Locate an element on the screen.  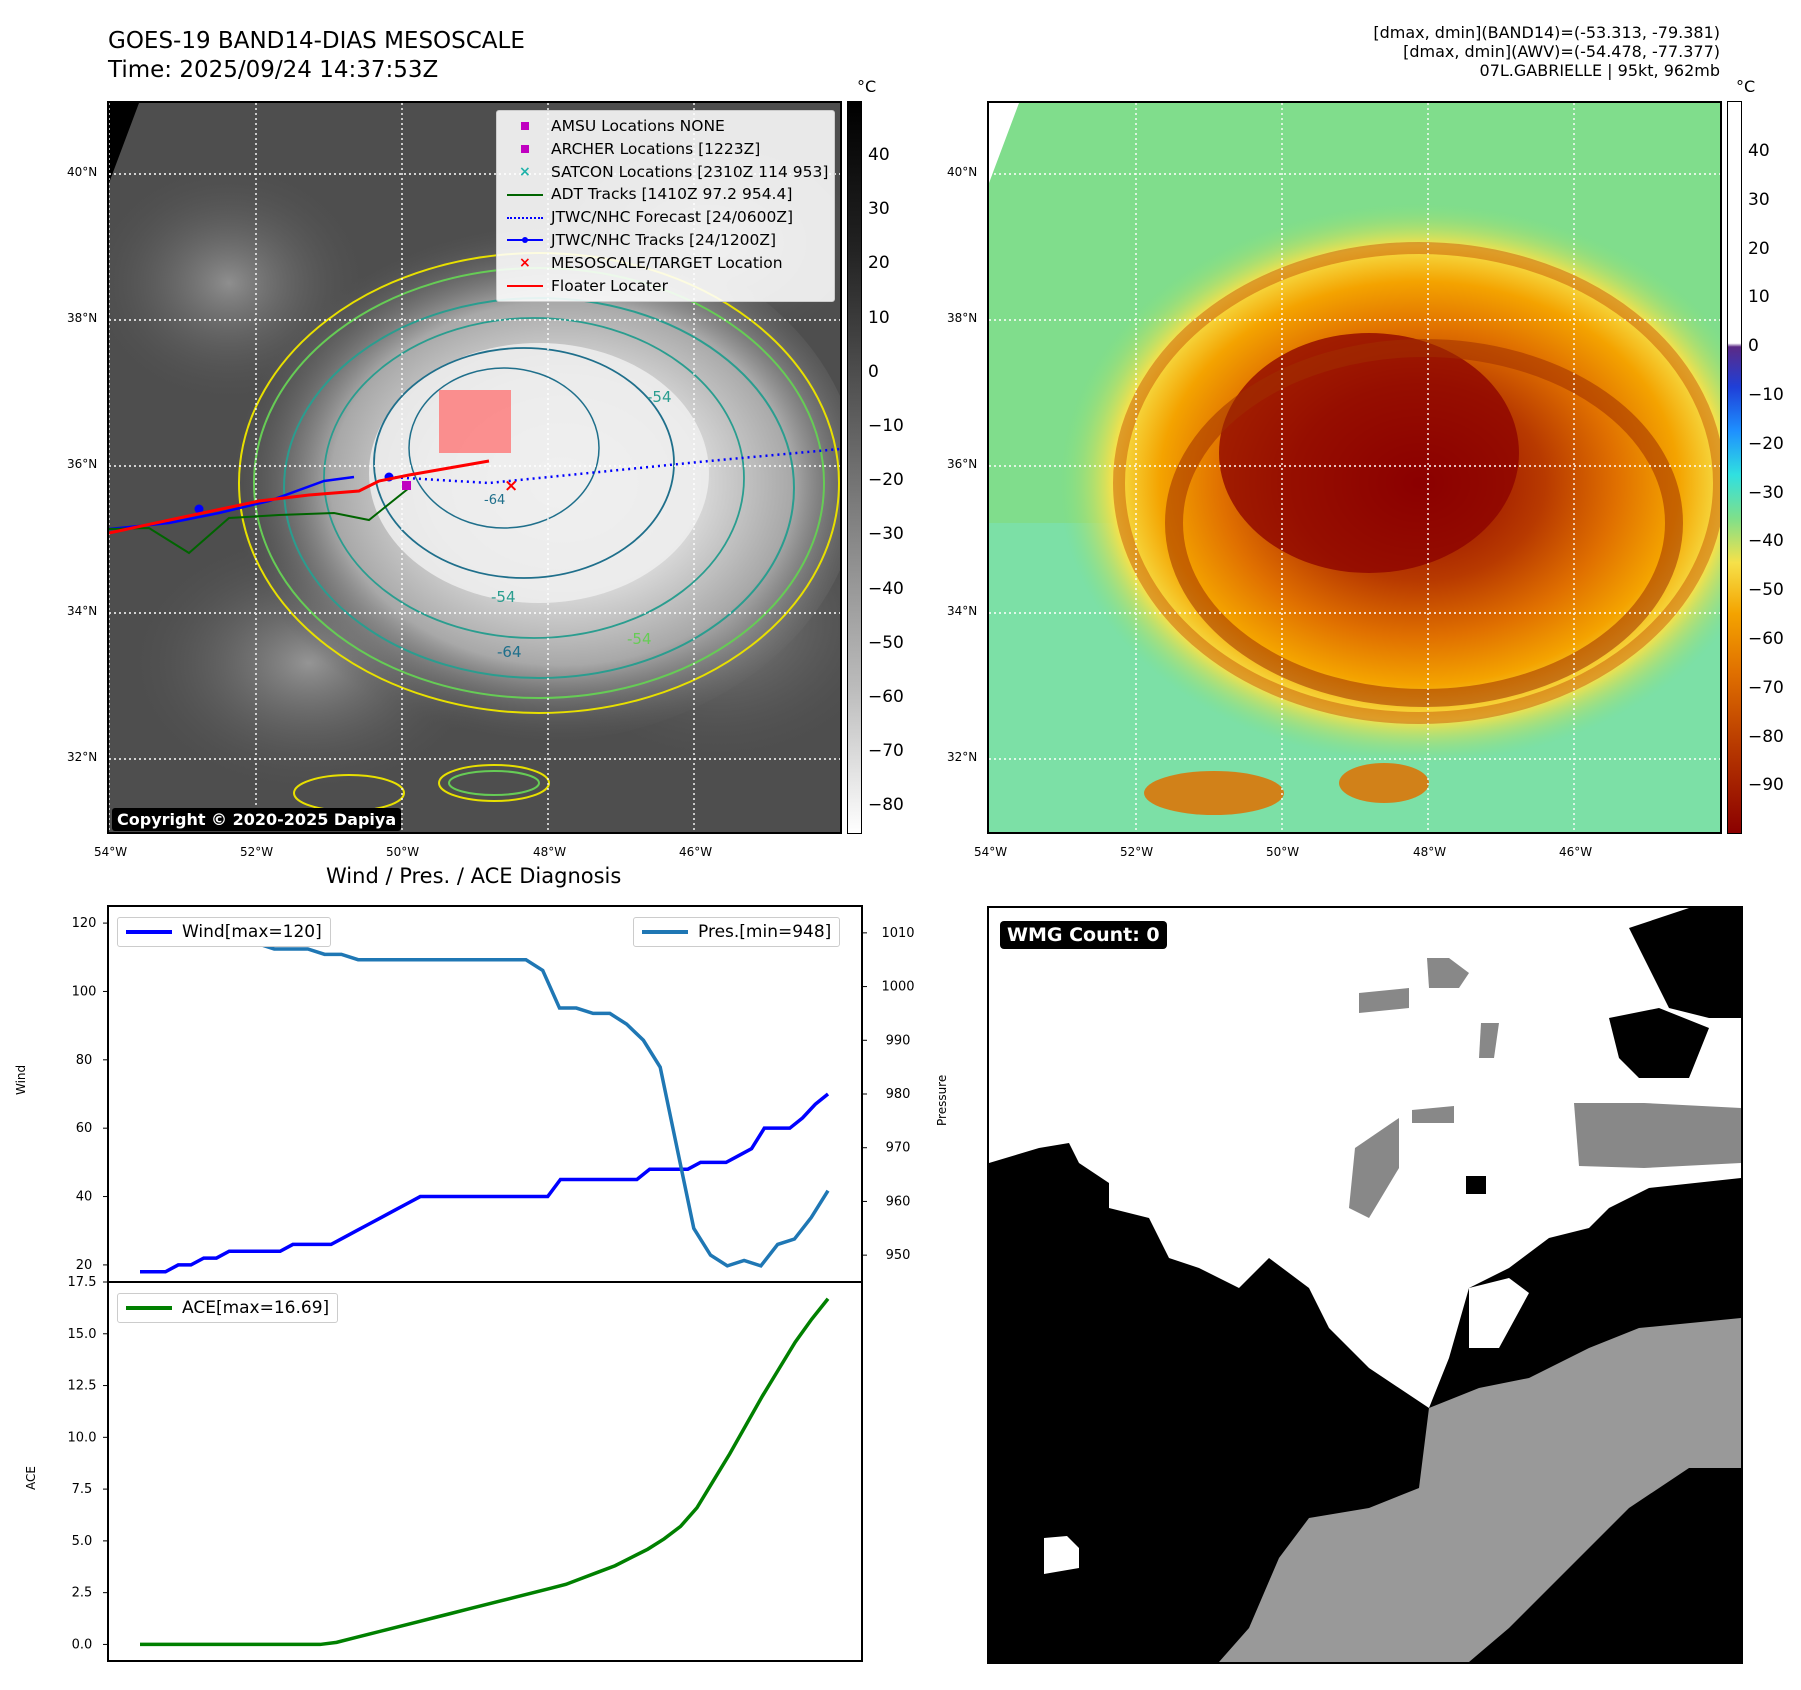
mesoscale-box is located at coordinates (475, 421).